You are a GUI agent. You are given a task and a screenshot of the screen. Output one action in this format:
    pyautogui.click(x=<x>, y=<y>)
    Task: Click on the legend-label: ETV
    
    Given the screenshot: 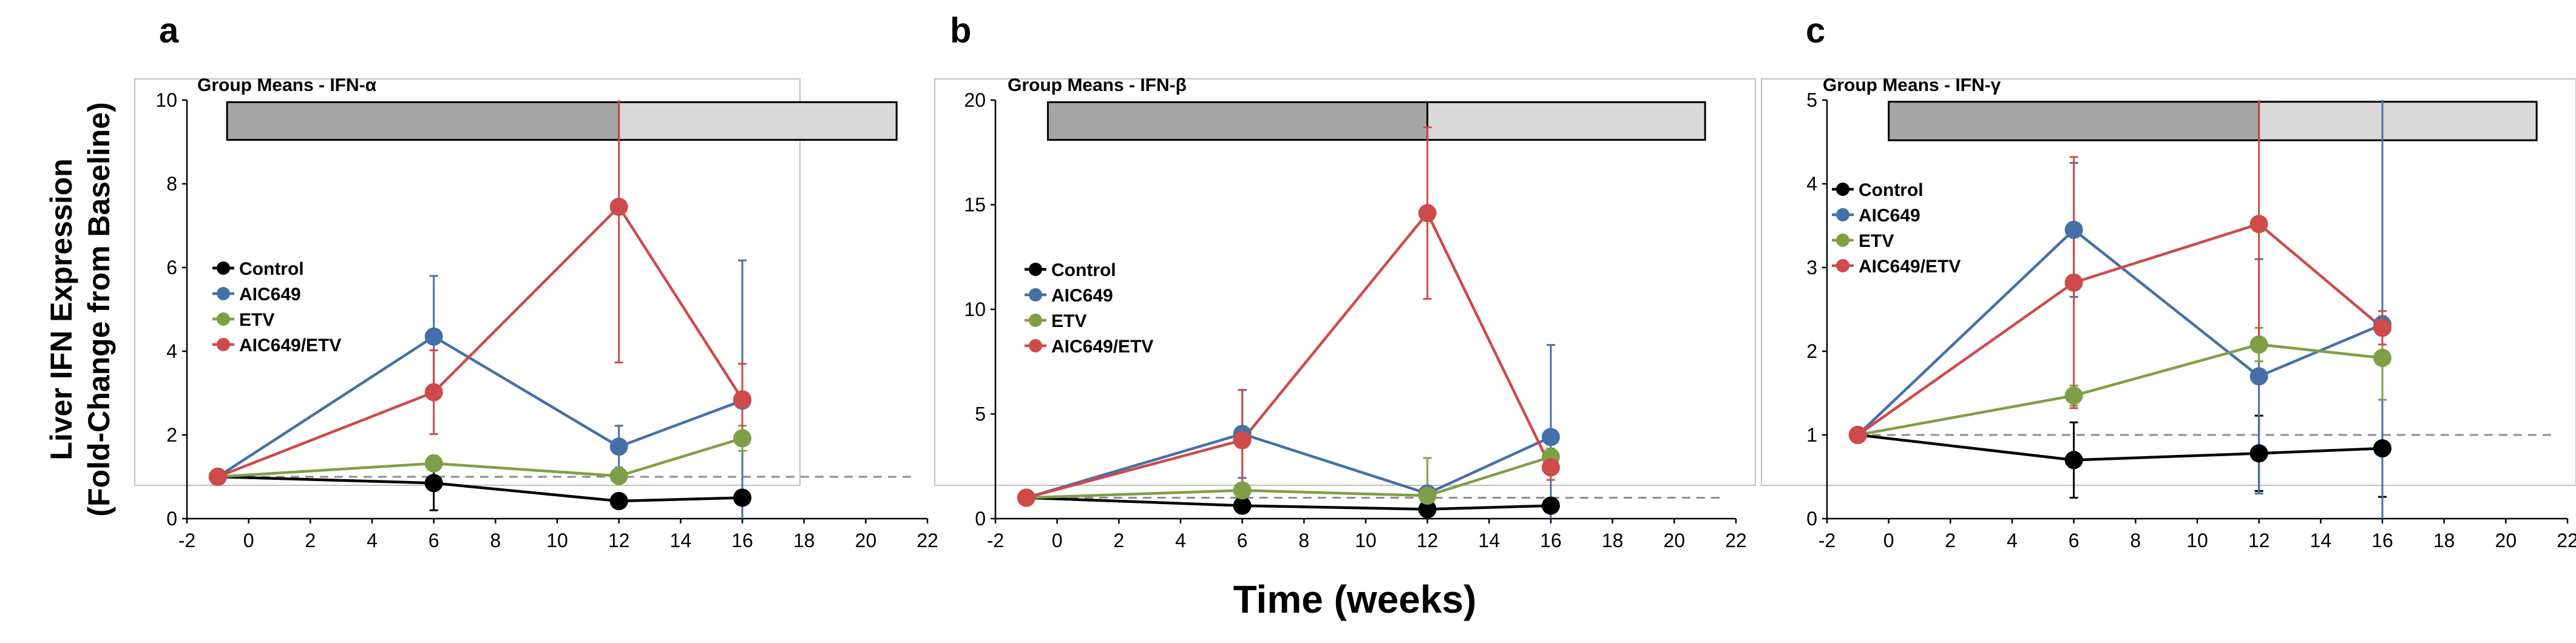 What is the action you would take?
    pyautogui.click(x=256, y=320)
    